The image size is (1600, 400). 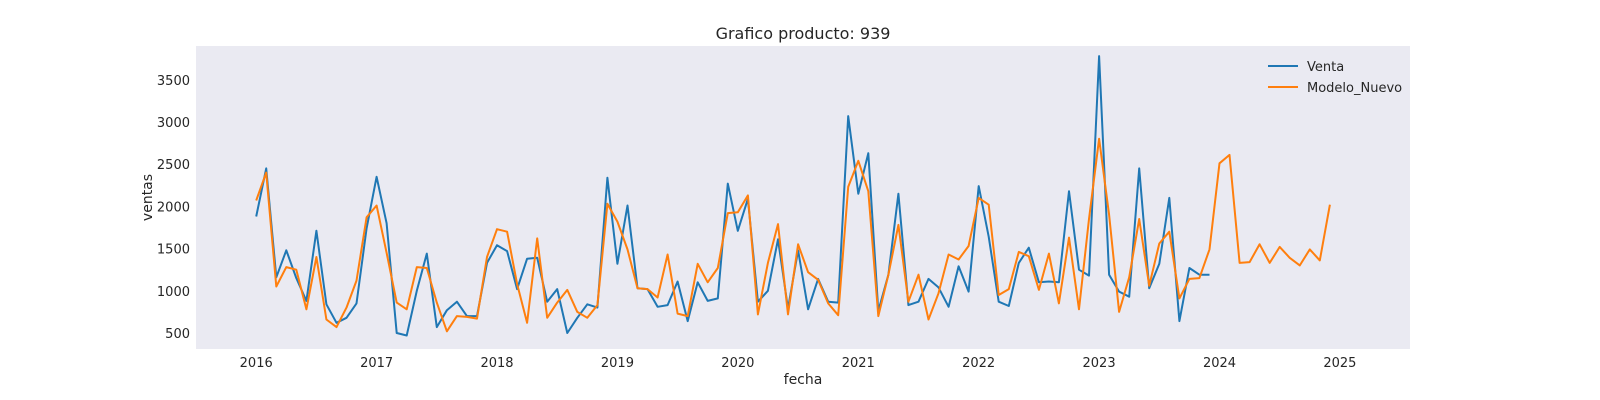 I want to click on y-tick-label: 500, so click(x=177, y=334).